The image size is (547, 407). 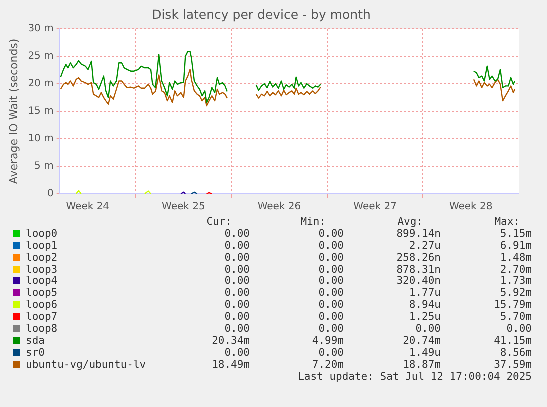 I want to click on text: 8.94u, so click(x=425, y=305).